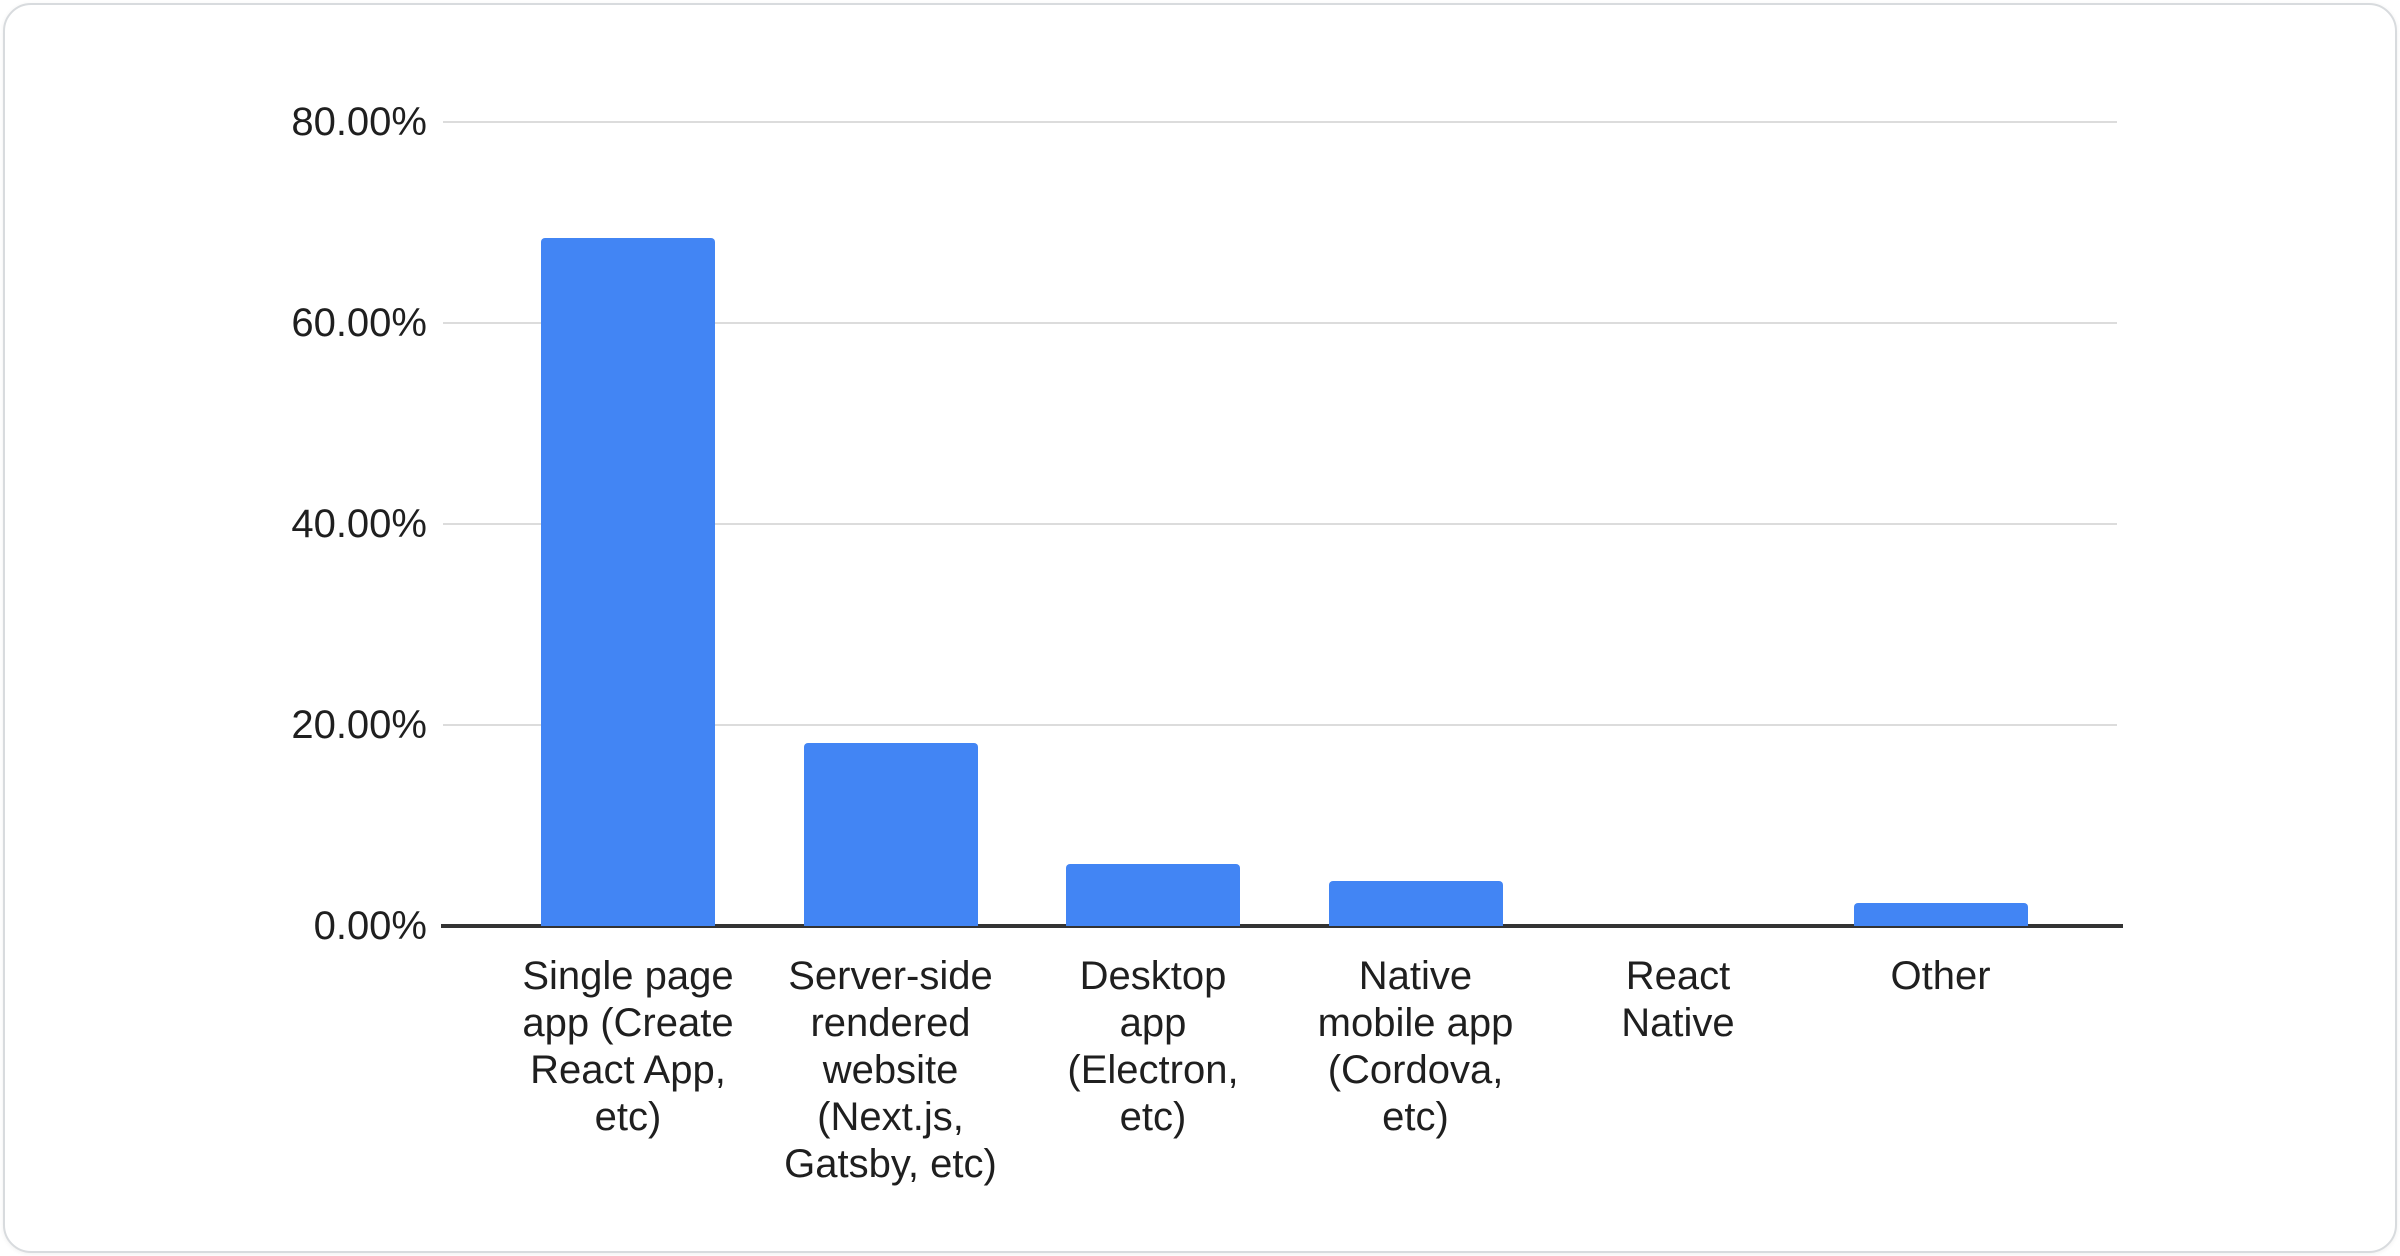  I want to click on y-axis-tick-label: 60.00%, so click(359, 323).